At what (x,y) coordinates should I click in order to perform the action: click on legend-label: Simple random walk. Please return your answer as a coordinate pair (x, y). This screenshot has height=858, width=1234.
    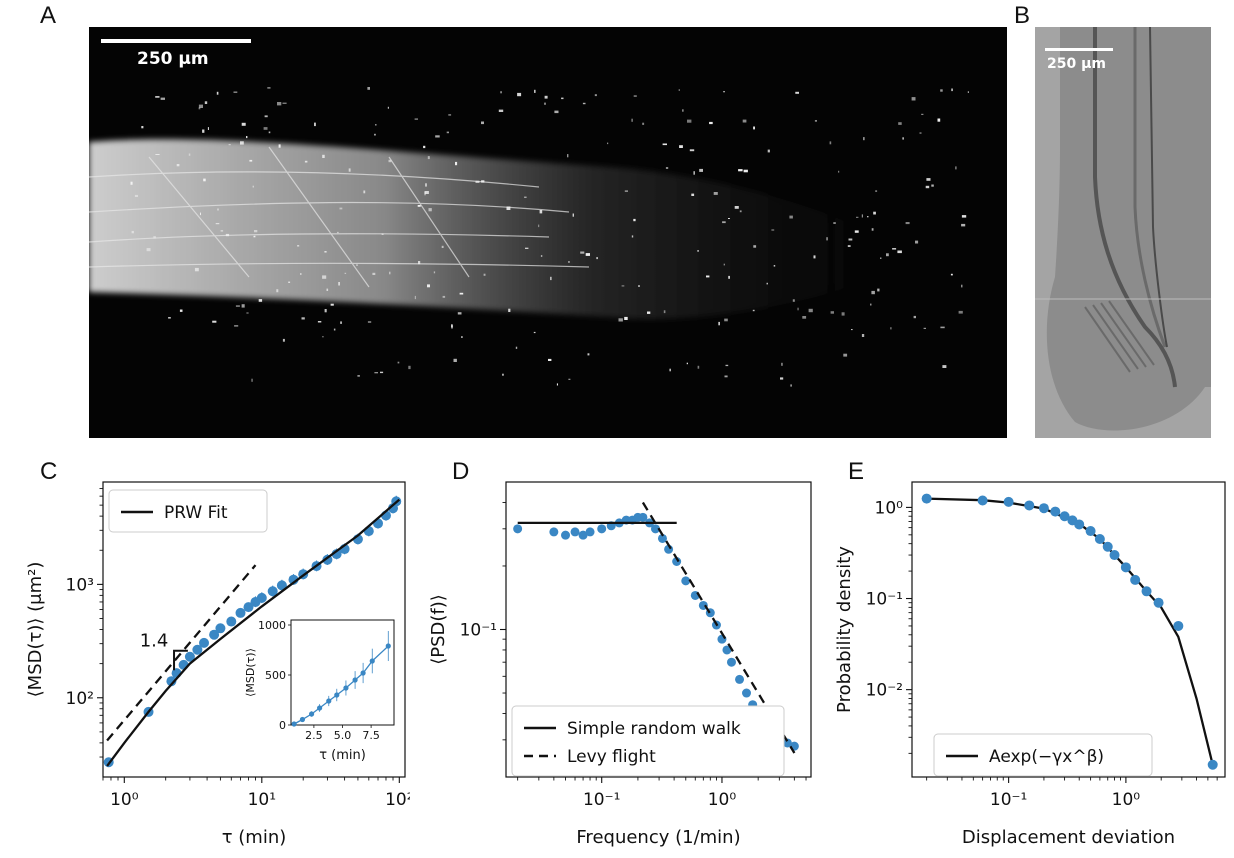
    Looking at the image, I should click on (654, 729).